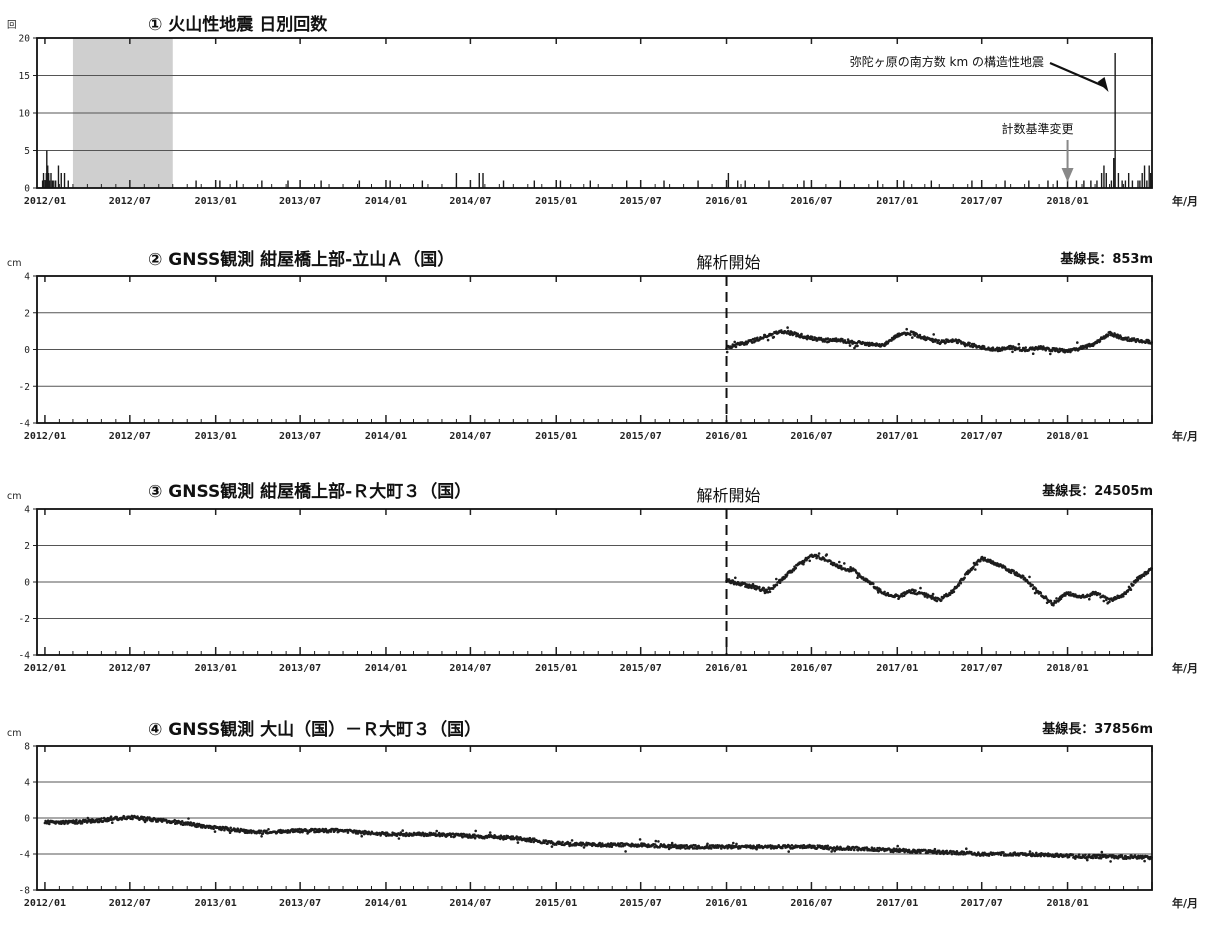 This screenshot has height=928, width=1215. What do you see at coordinates (1185, 668) in the screenshot?
I see `x-axis-unit: 年/月` at bounding box center [1185, 668].